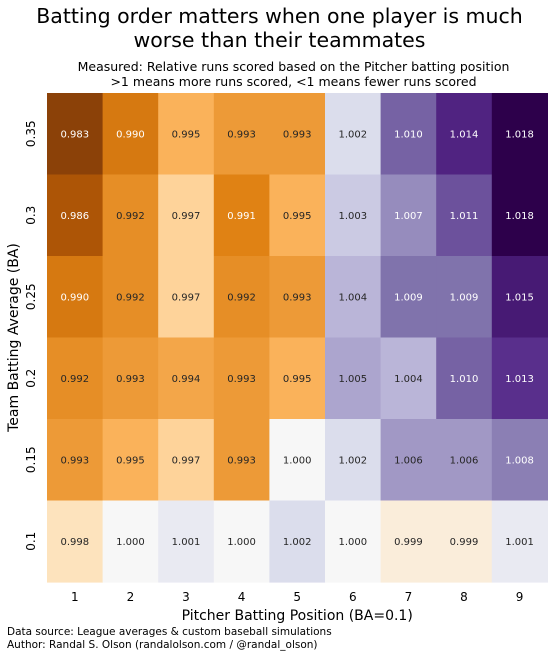 This screenshot has height=657, width=559. I want to click on cell-value-label: 1.018, so click(519, 134).